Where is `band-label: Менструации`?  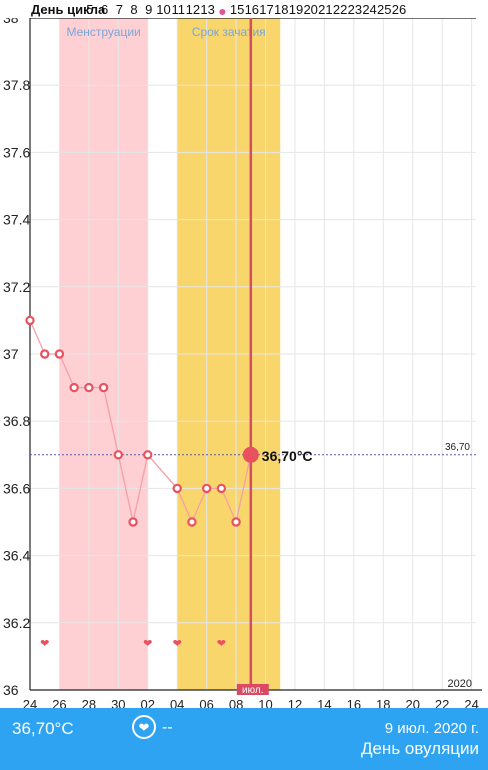
band-label: Менструации is located at coordinates (103, 32).